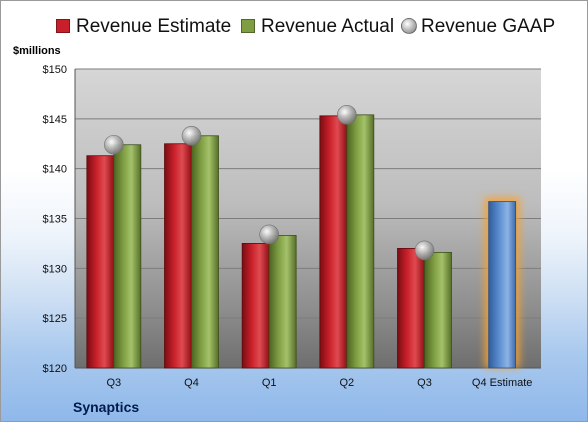 The height and width of the screenshot is (423, 588). What do you see at coordinates (55, 220) in the screenshot?
I see `y-tick-label: $135` at bounding box center [55, 220].